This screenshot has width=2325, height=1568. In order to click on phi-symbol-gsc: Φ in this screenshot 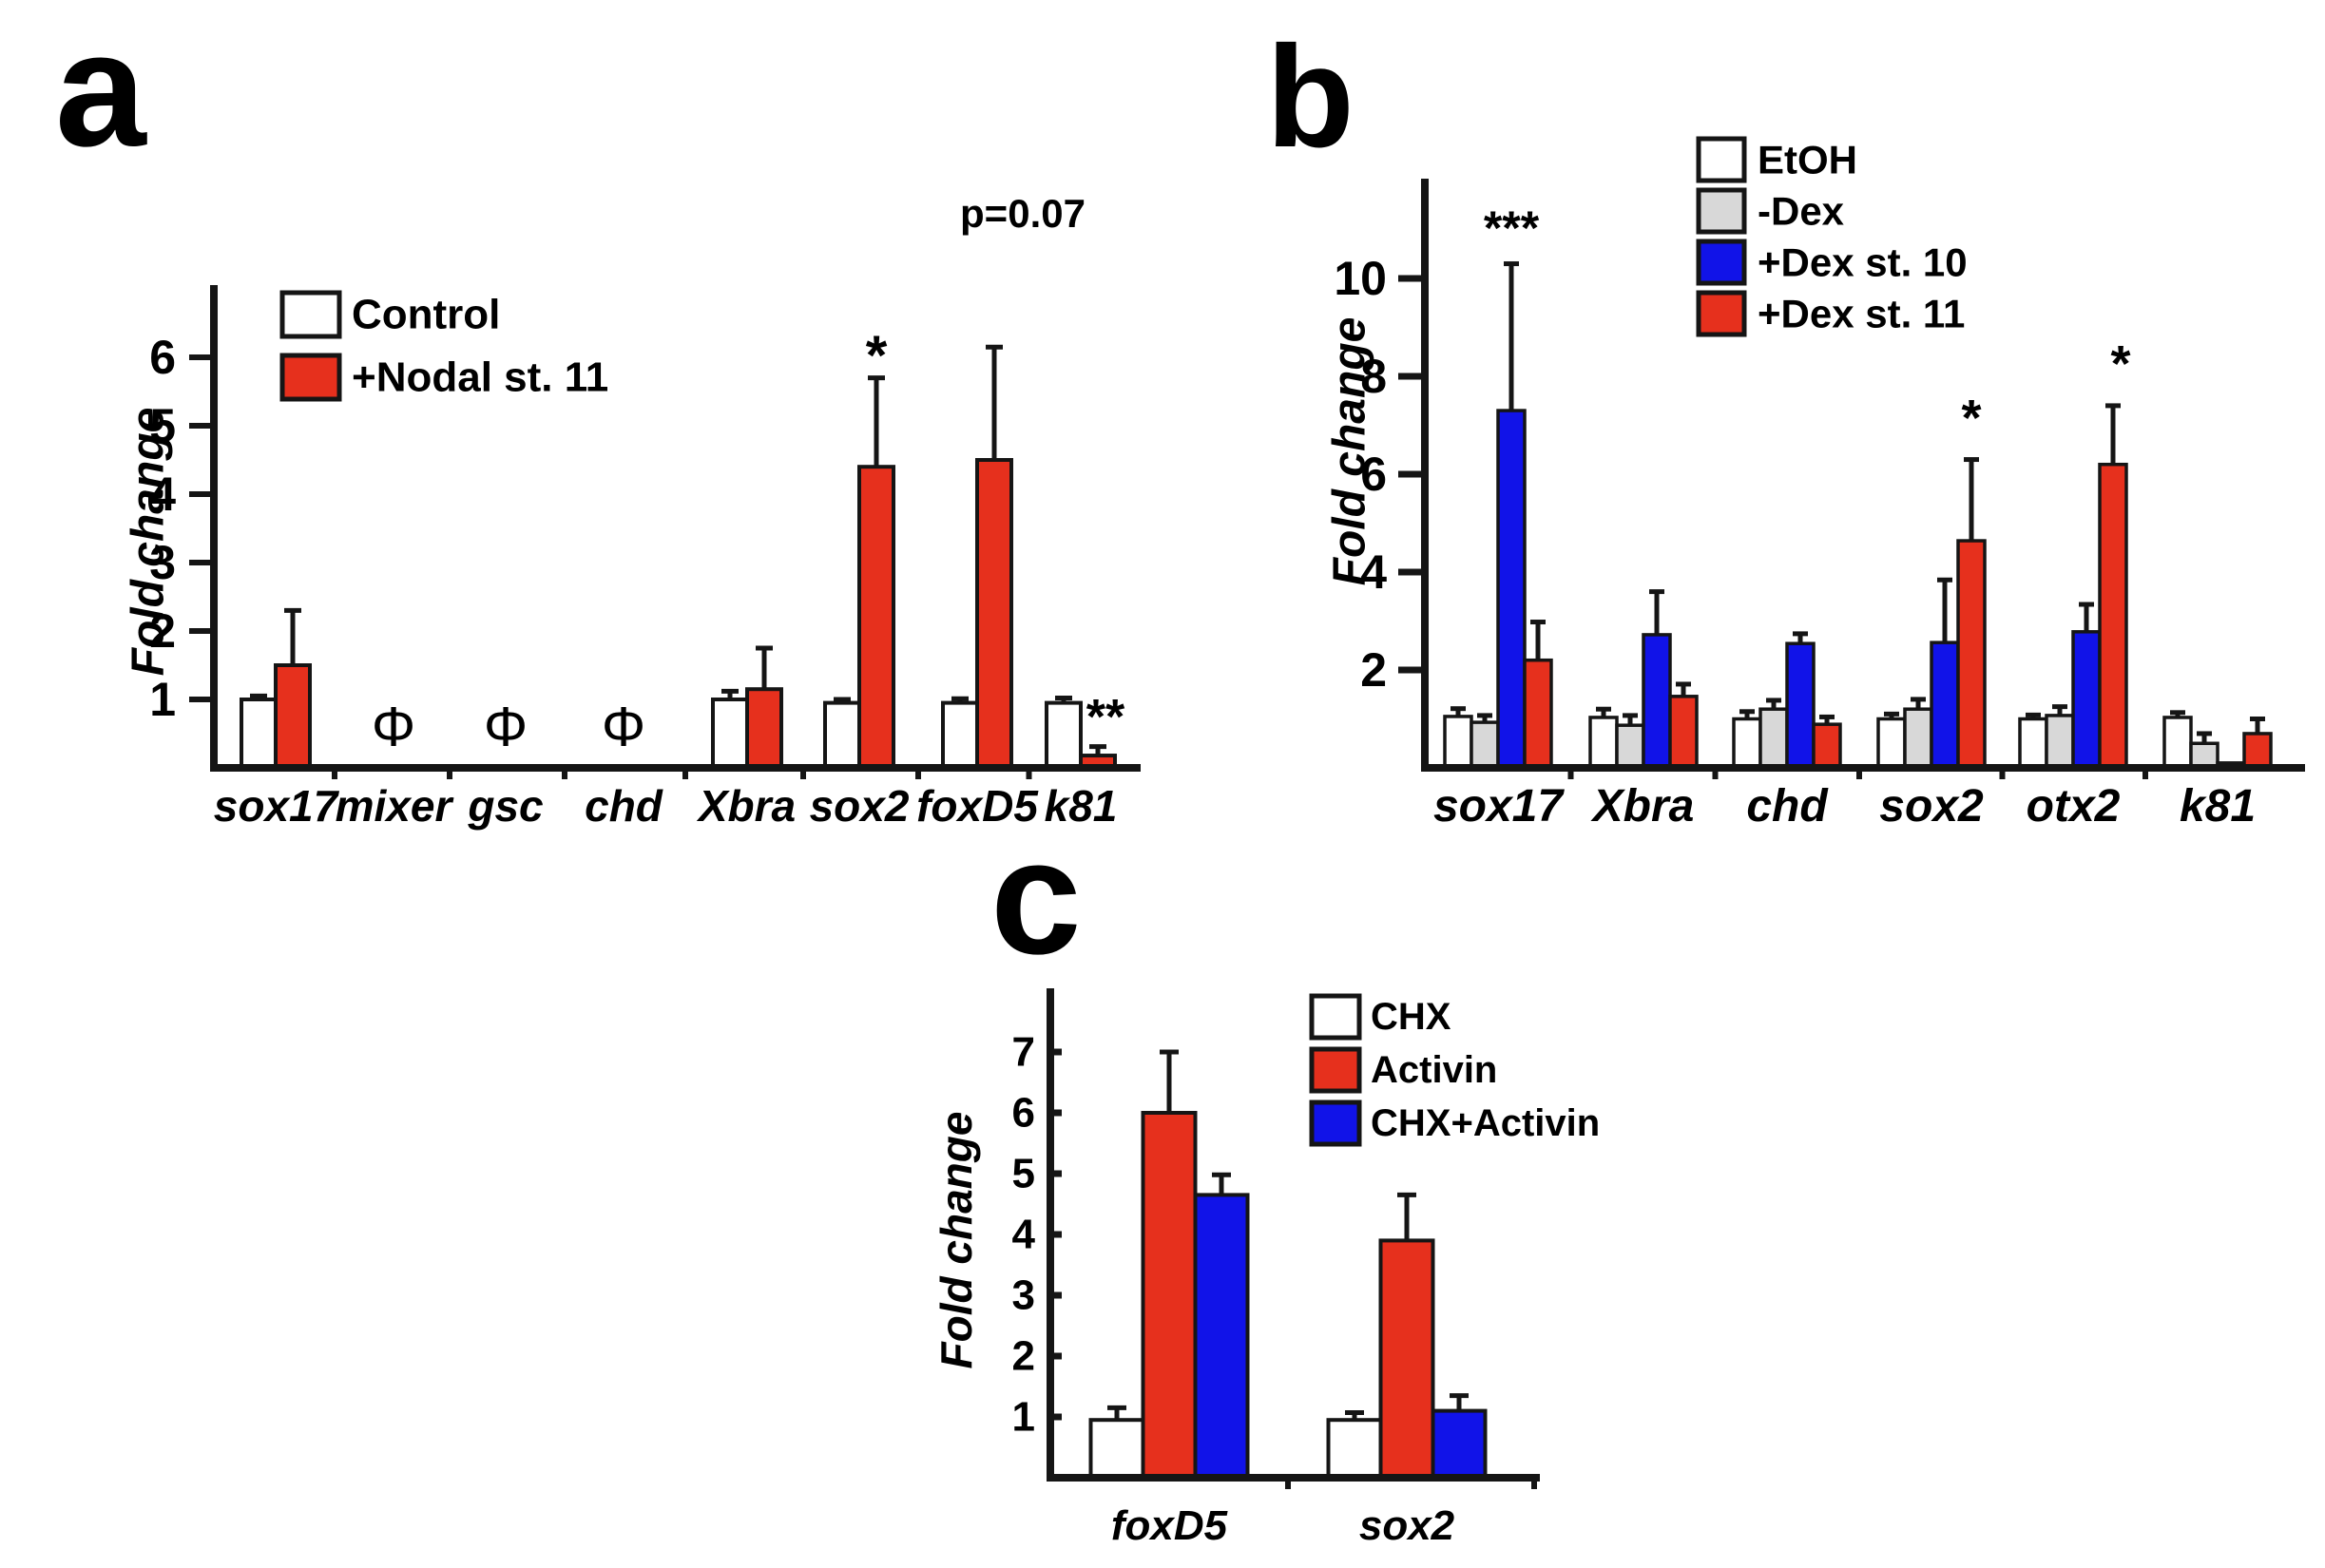, I will do `click(506, 726)`.